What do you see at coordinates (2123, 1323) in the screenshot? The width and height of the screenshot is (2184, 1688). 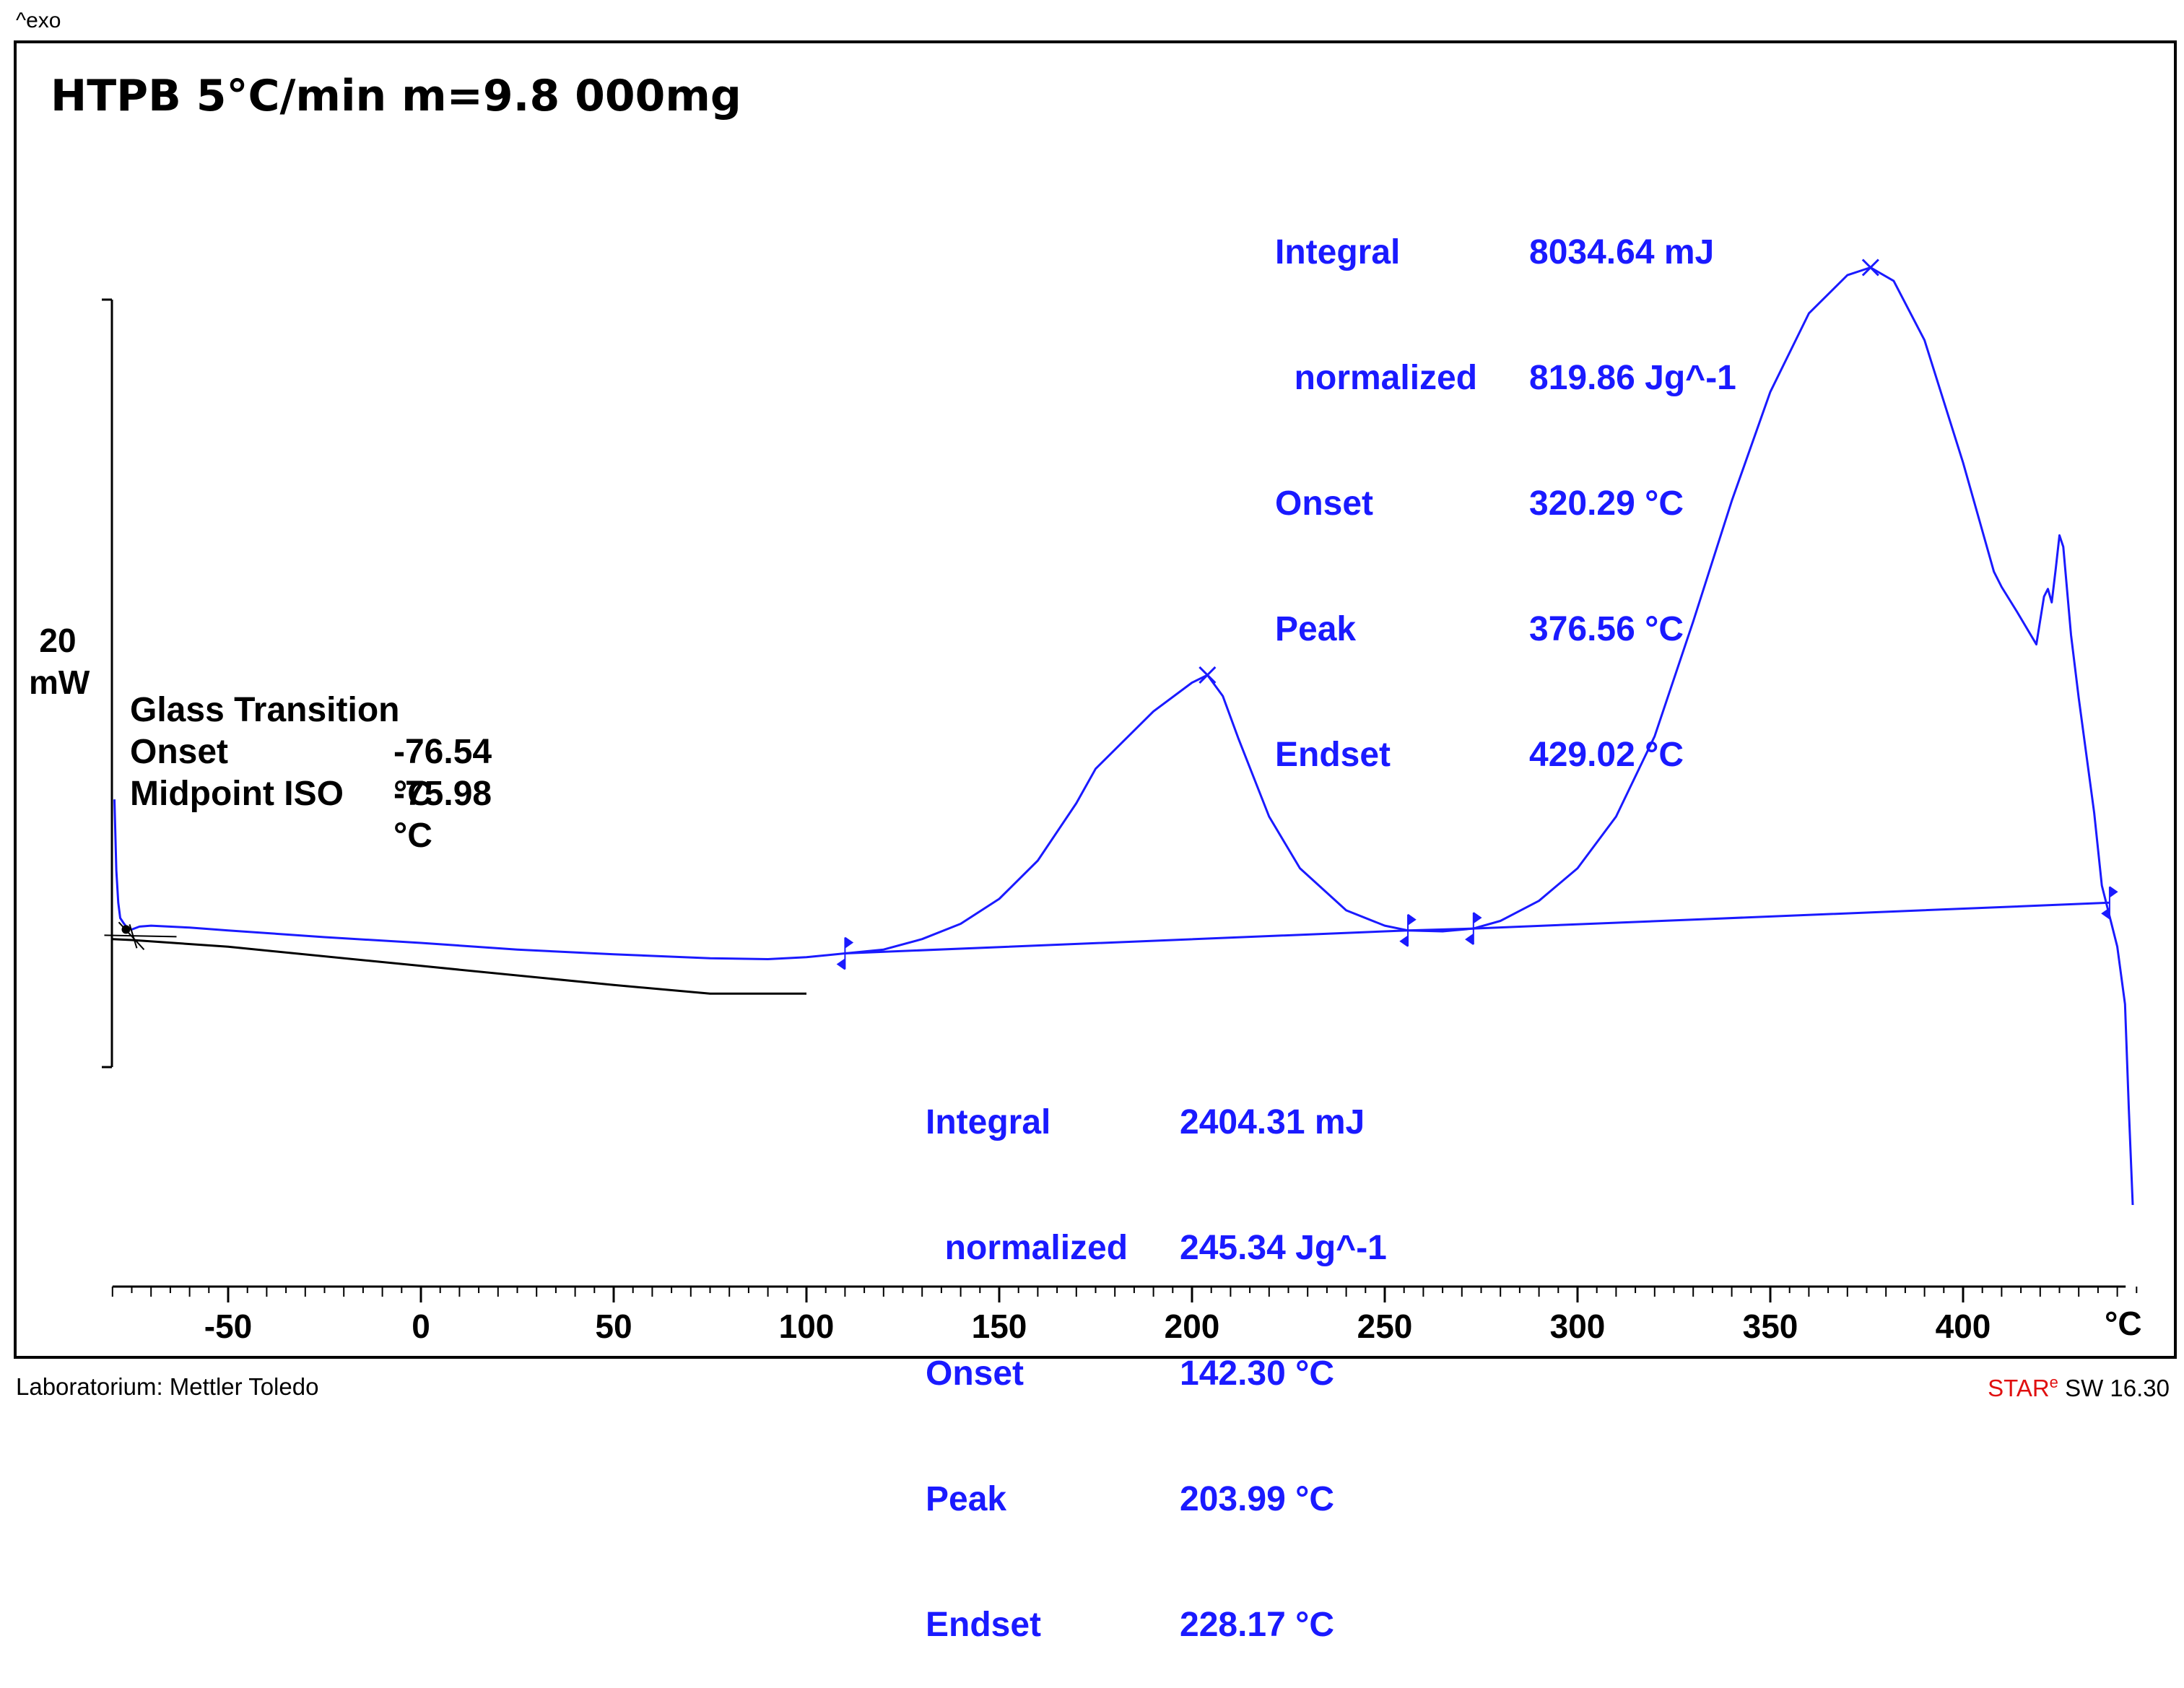 I see `x-axis-unit: °C` at bounding box center [2123, 1323].